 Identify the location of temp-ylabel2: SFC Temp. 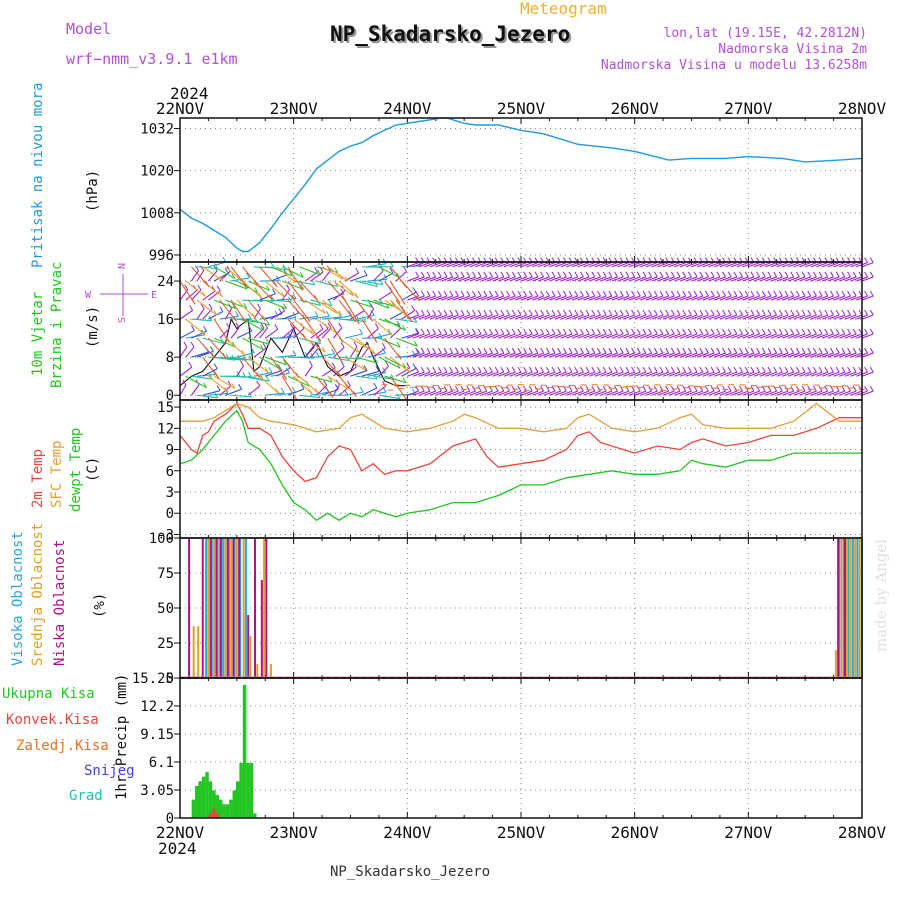
(57, 474).